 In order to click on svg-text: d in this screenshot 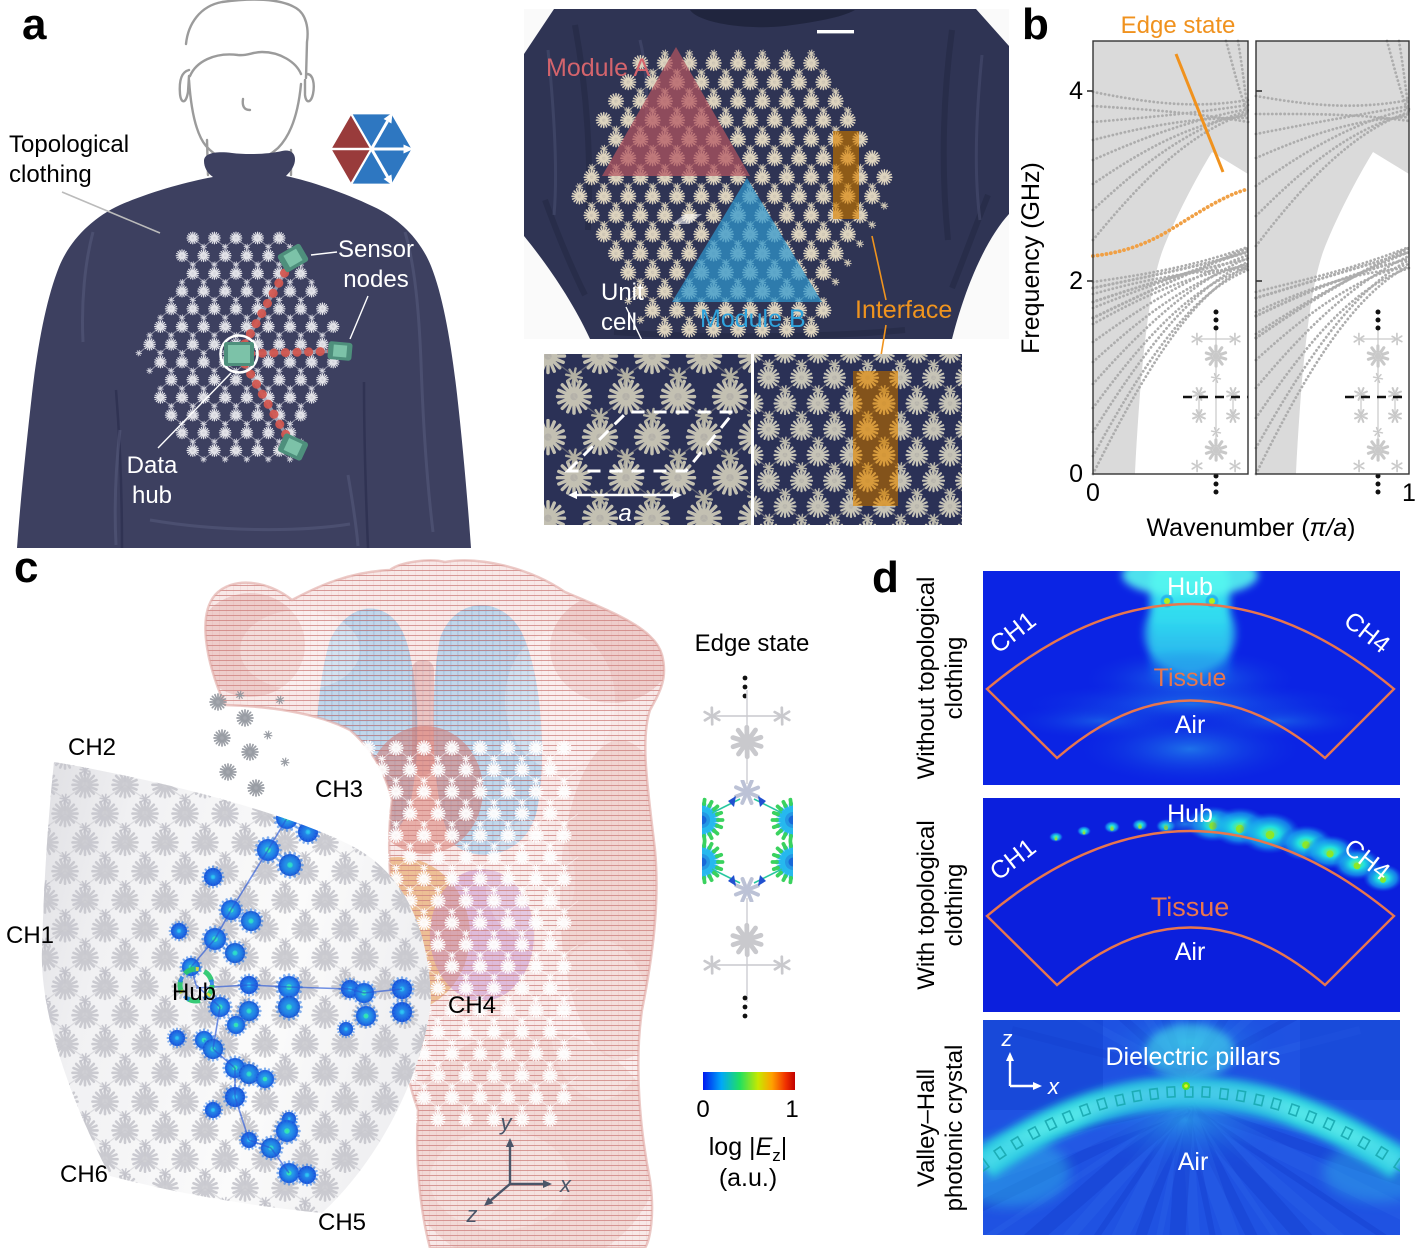, I will do `click(885, 577)`.